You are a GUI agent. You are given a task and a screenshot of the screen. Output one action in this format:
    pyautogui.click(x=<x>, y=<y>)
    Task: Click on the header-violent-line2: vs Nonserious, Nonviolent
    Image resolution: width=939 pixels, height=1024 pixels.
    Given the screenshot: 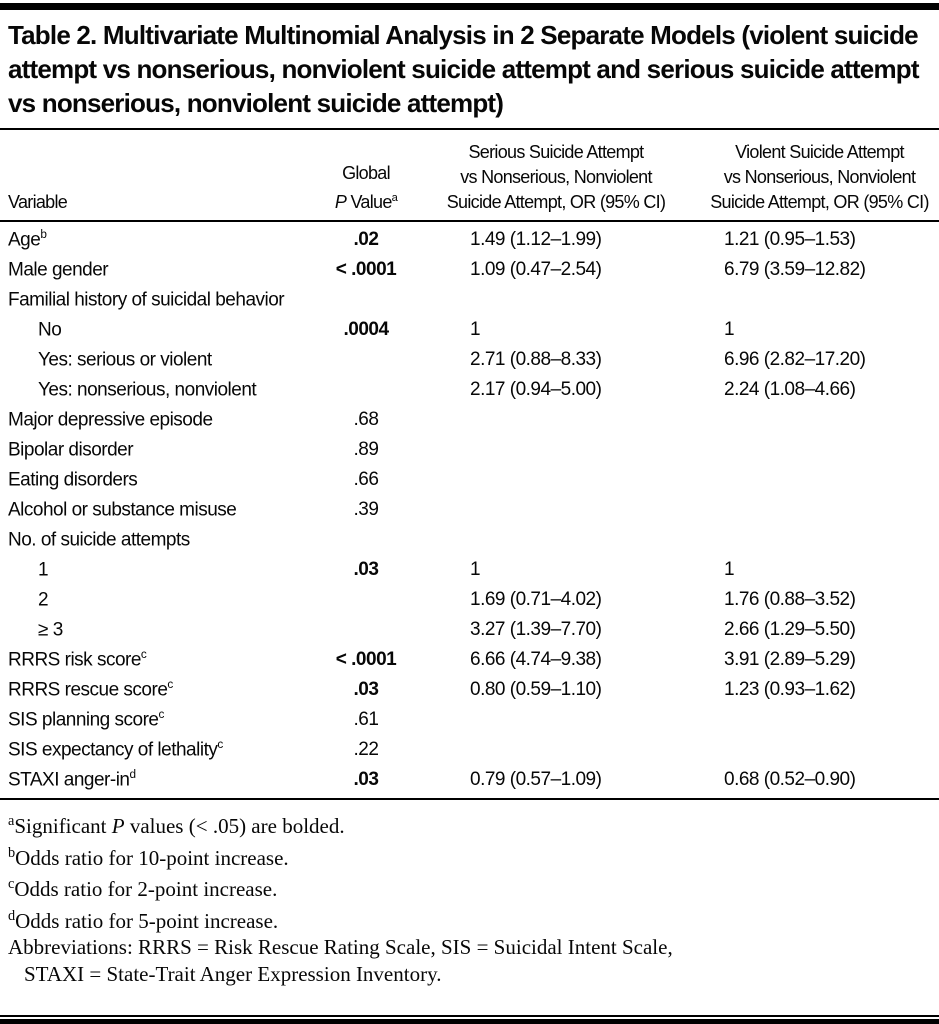 What is the action you would take?
    pyautogui.click(x=819, y=177)
    